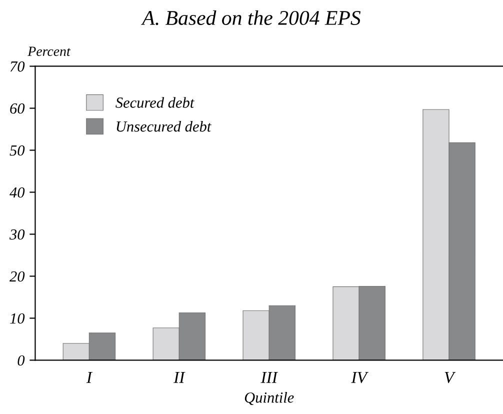 The image size is (503, 414). Describe the element at coordinates (450, 378) in the screenshot. I see `x-tick-label: V` at that location.